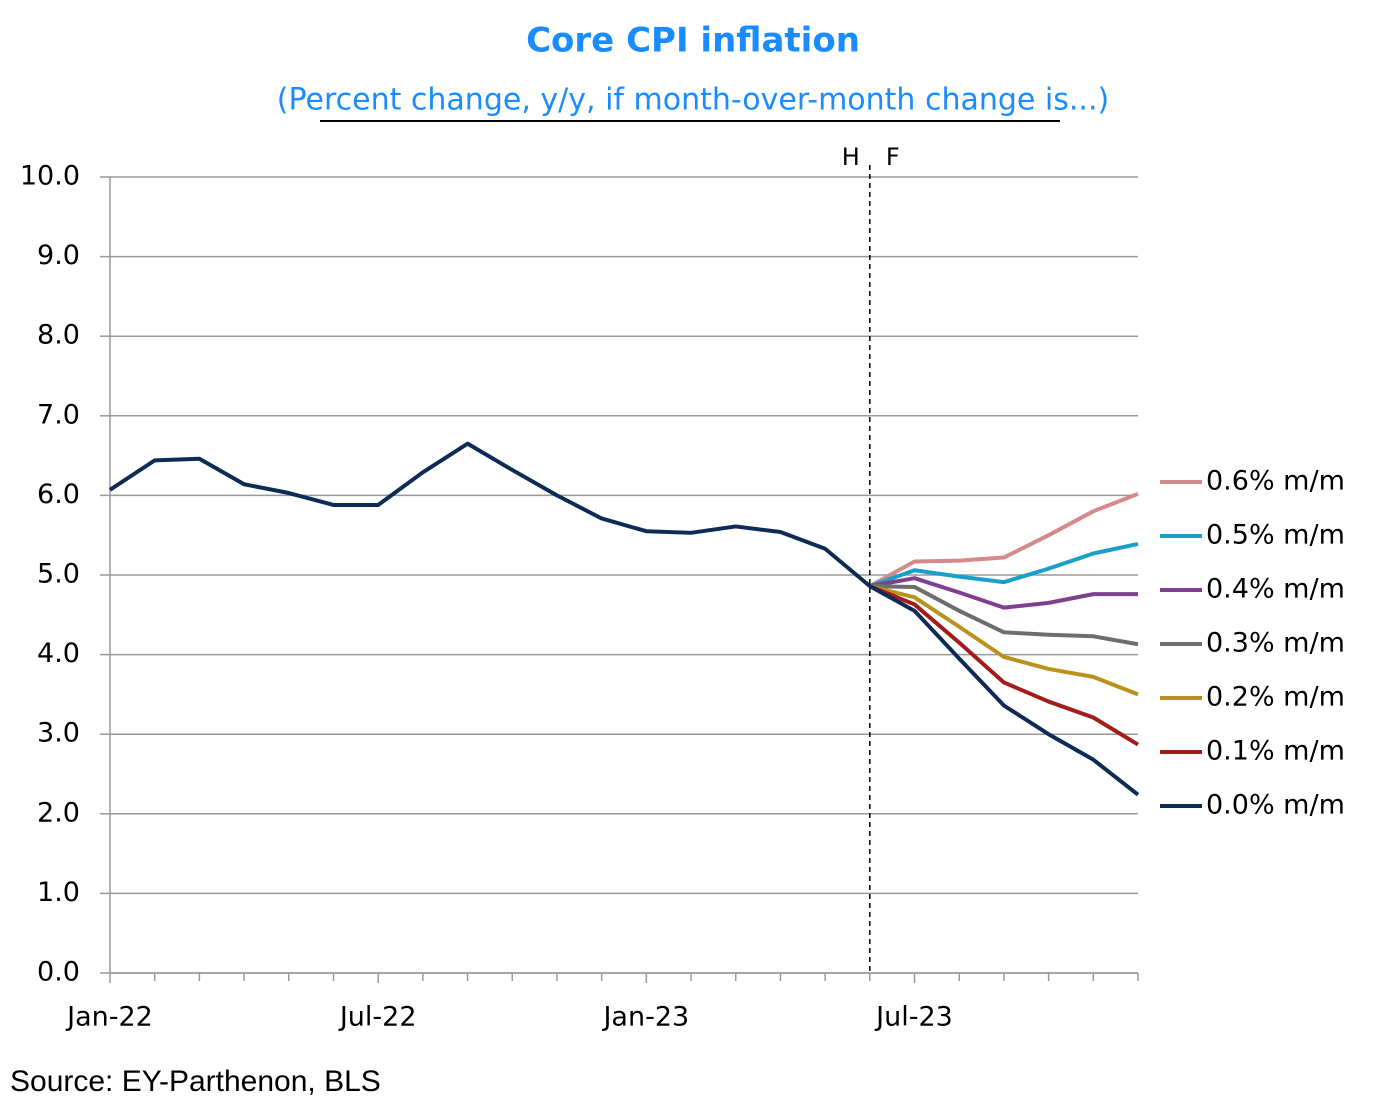 The image size is (1384, 1107). Describe the element at coordinates (1275, 481) in the screenshot. I see `legend-label: 0.6% m/m` at that location.